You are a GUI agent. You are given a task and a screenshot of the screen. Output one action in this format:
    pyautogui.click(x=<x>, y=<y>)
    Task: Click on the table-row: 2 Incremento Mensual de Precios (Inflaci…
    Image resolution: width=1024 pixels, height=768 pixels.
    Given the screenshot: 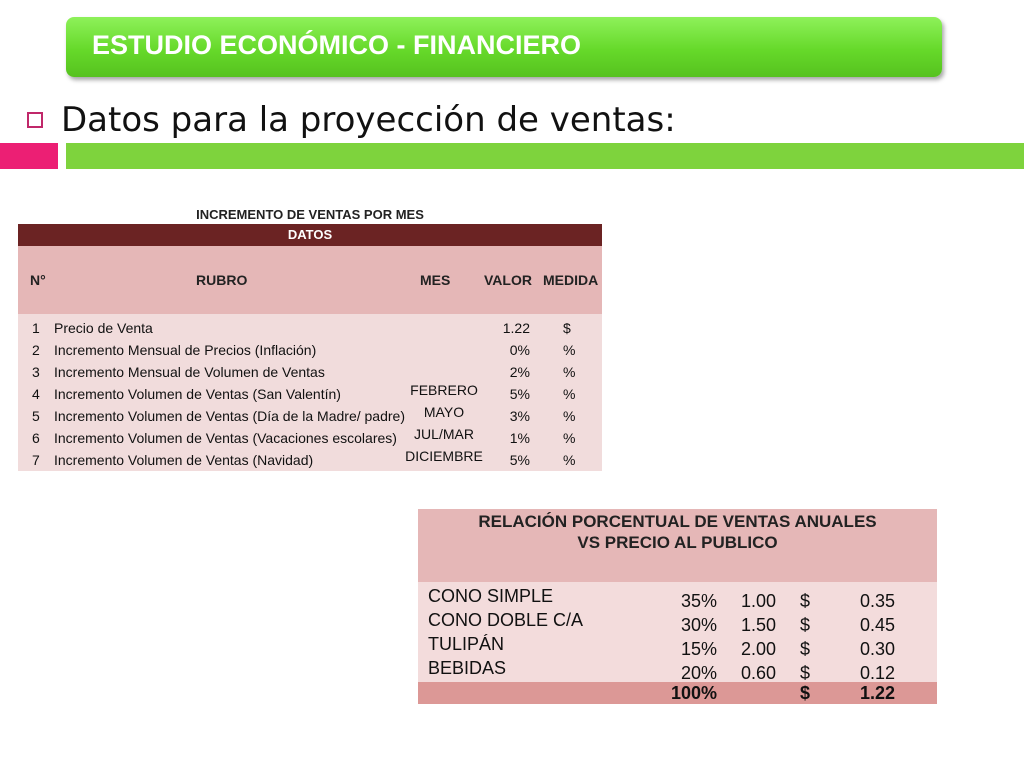 What is the action you would take?
    pyautogui.click(x=310, y=350)
    